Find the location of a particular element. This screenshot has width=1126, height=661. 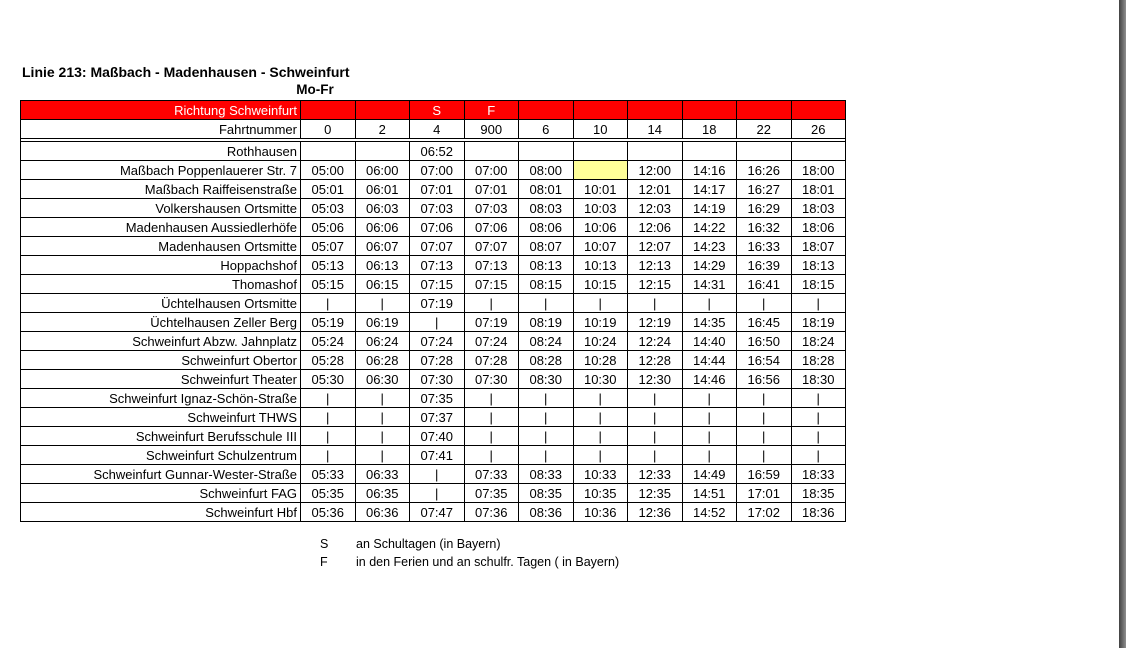

station-cell: Schweinfurt Gunnar-Wester-Straße is located at coordinates (160, 474).